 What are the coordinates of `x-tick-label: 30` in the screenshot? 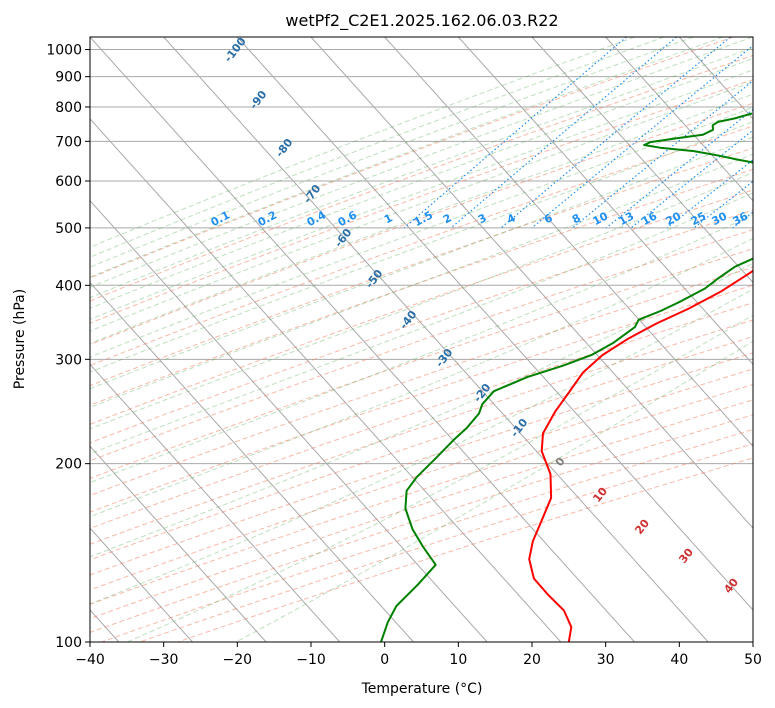 It's located at (606, 660).